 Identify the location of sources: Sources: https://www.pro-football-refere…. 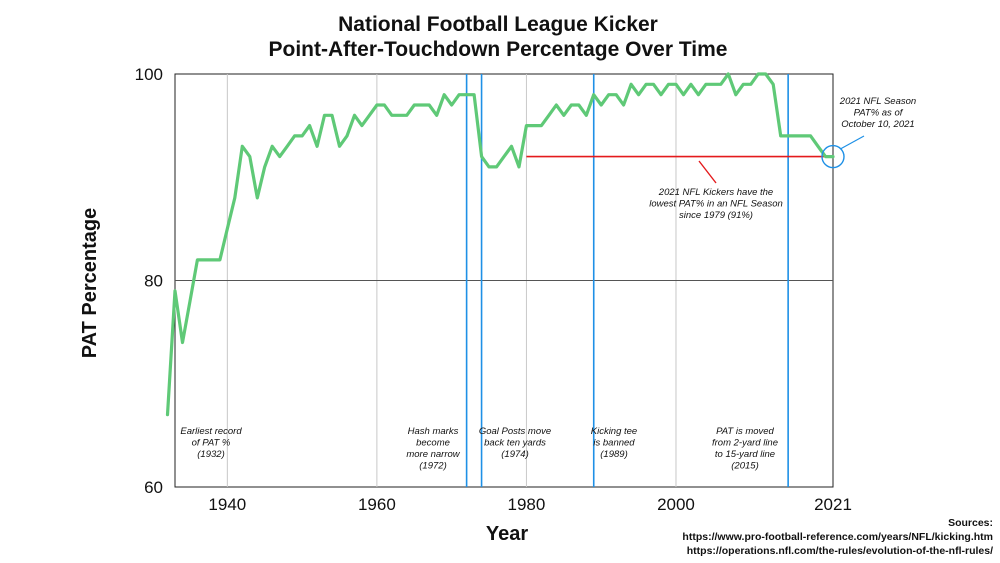
(837, 537).